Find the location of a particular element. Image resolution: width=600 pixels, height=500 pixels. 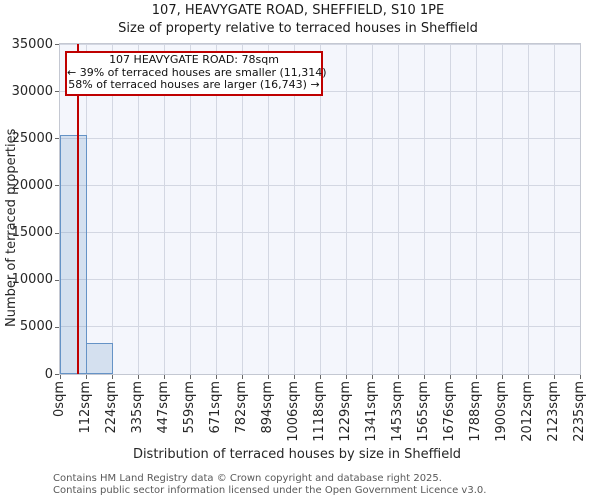

x-tick-label: 1341sqm is located at coordinates (371, 411).